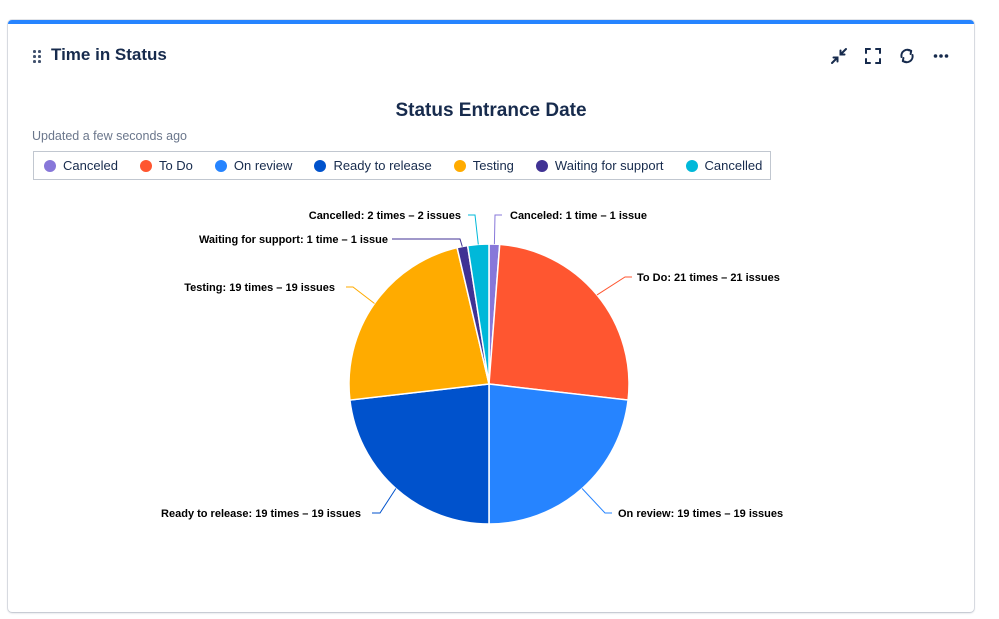  What do you see at coordinates (890, 56) in the screenshot?
I see `gadget-toolbar` at bounding box center [890, 56].